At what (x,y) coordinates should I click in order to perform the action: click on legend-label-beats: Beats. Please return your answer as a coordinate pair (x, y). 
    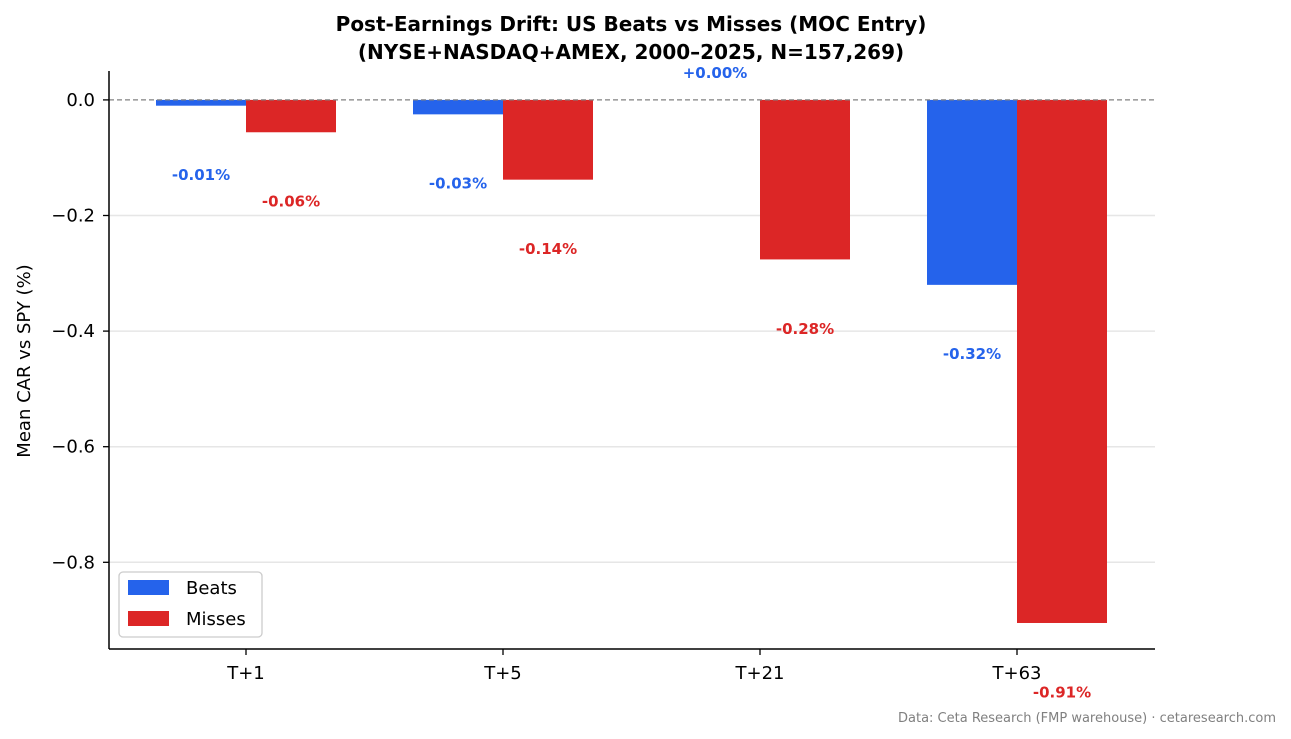
    Looking at the image, I should click on (211, 588).